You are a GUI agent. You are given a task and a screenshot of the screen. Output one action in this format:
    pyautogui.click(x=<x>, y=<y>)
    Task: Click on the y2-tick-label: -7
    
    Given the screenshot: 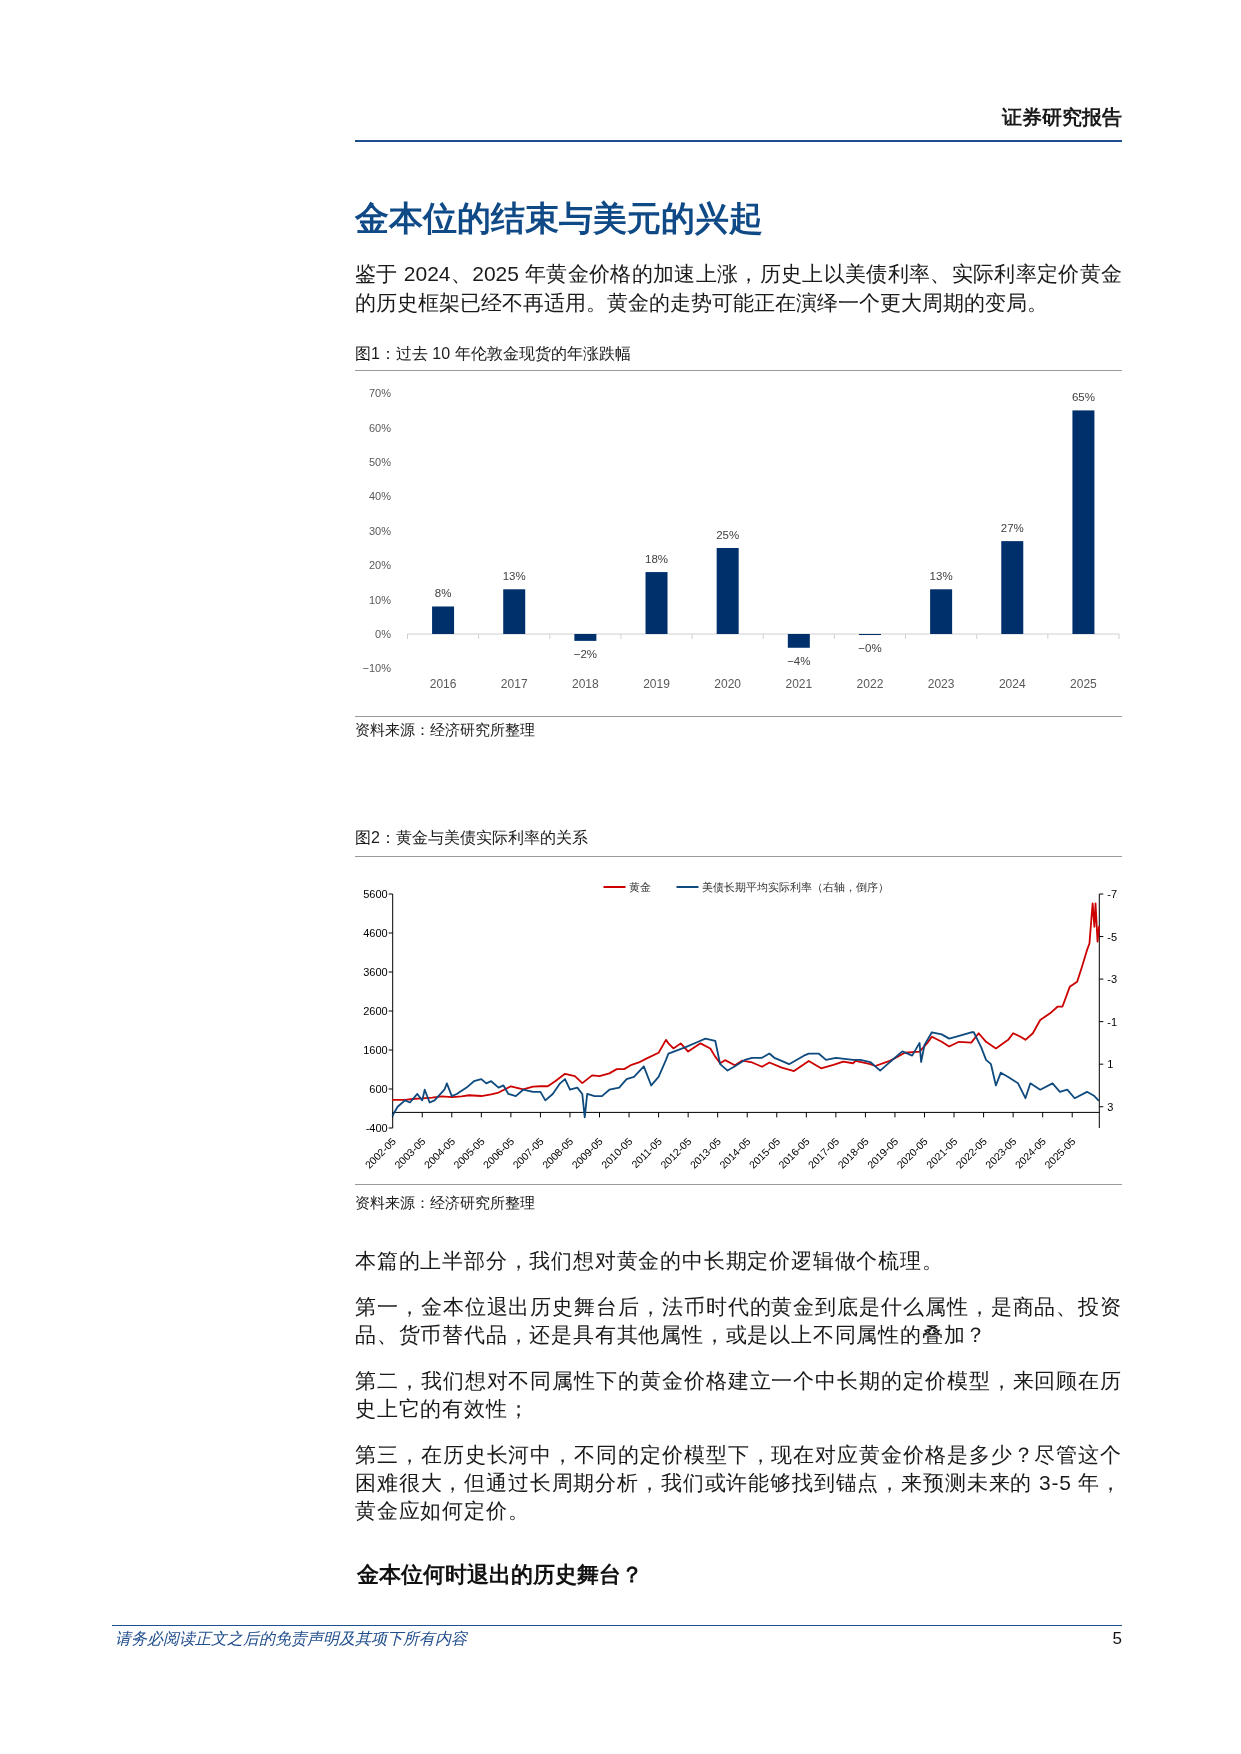 What is the action you would take?
    pyautogui.click(x=1112, y=894)
    